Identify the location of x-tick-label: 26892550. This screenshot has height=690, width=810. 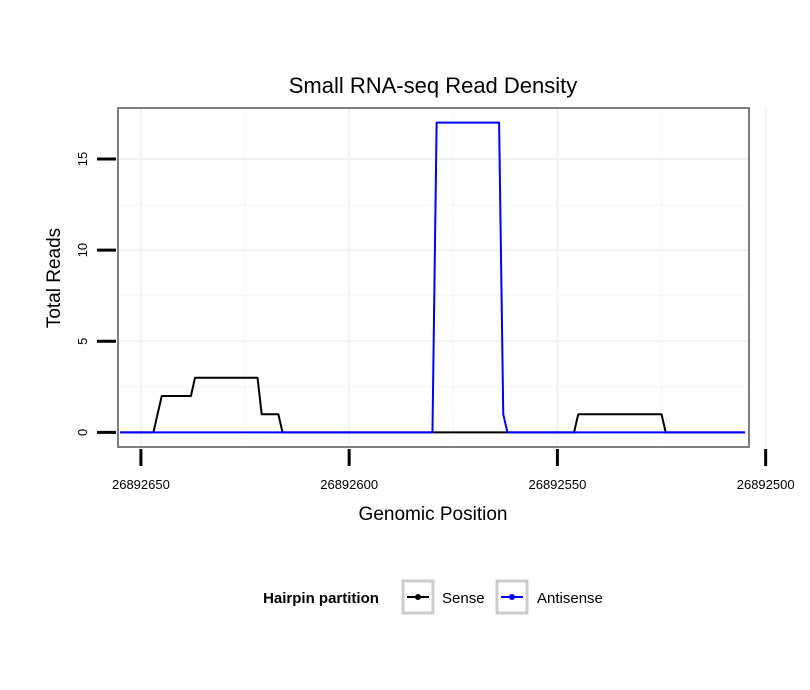
(557, 484).